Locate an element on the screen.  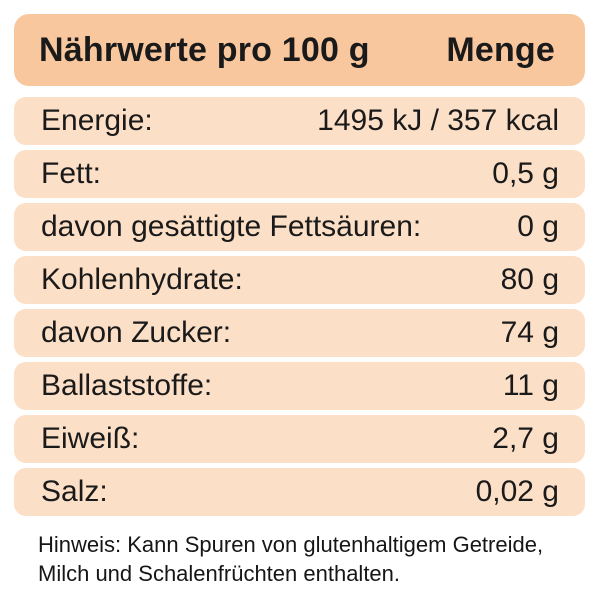
nutrient-label: Eiweiß: is located at coordinates (90, 438).